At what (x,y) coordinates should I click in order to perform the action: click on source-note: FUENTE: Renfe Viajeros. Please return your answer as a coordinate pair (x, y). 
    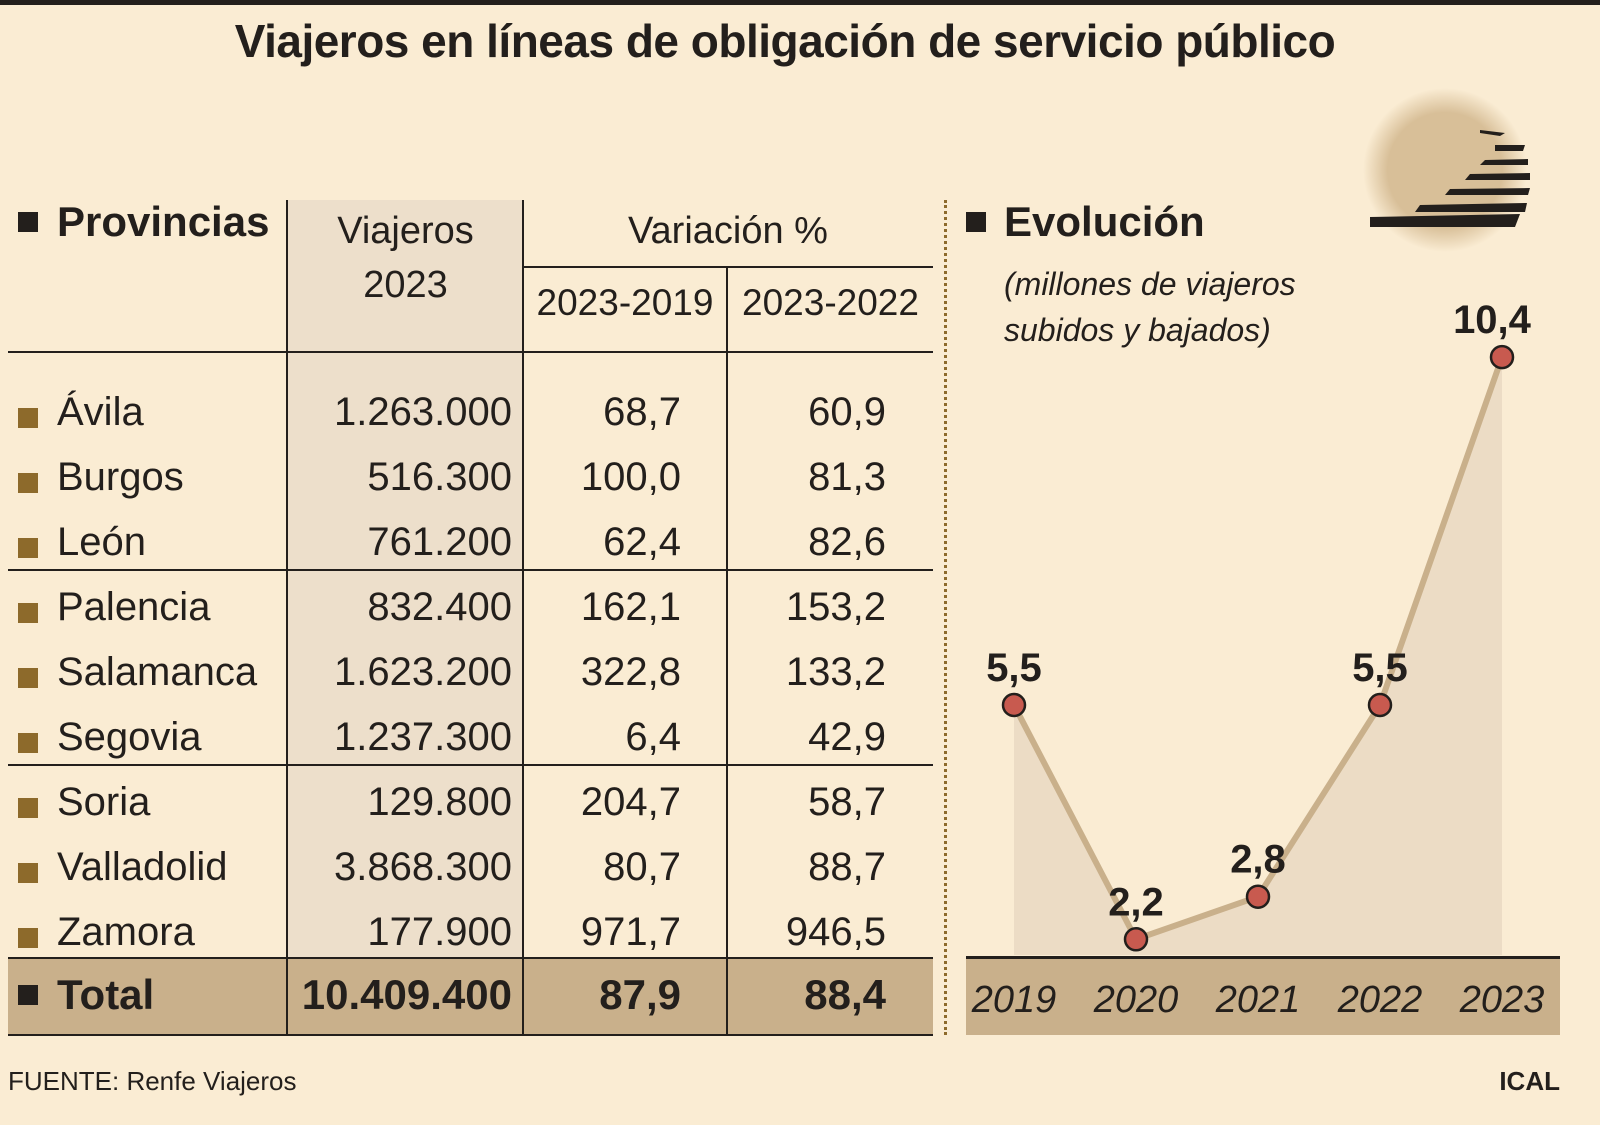
    Looking at the image, I should click on (152, 1081).